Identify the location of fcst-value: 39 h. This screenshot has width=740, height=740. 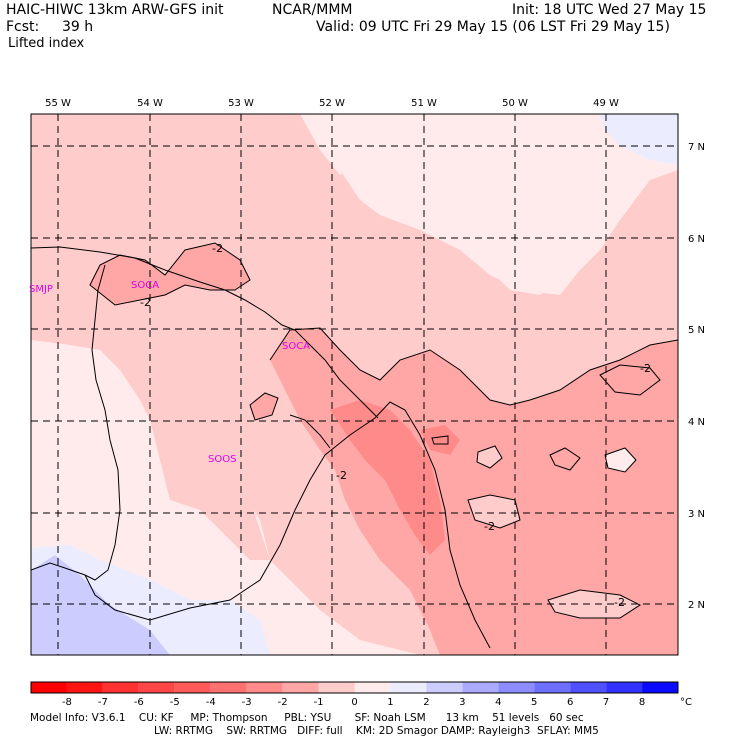
(78, 27).